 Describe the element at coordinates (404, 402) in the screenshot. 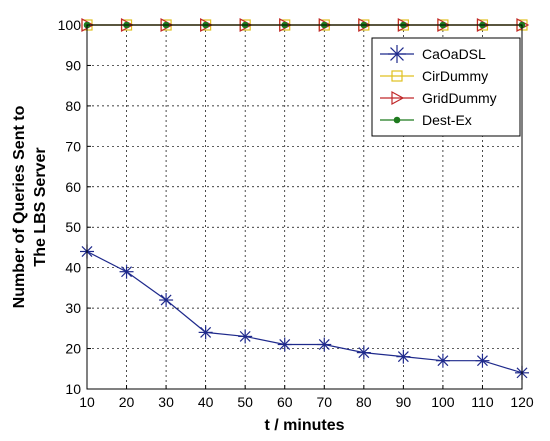

I see `x-tick-label: 90` at that location.